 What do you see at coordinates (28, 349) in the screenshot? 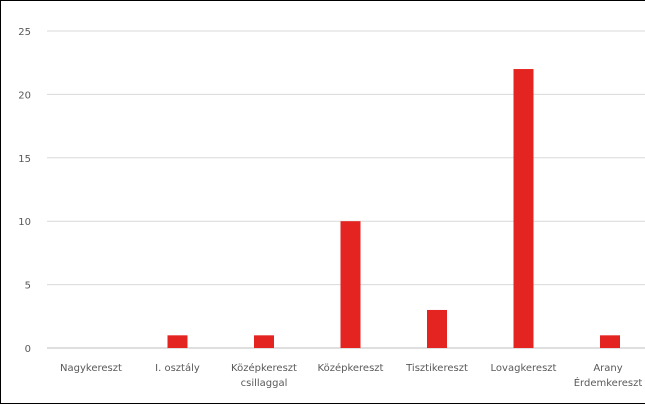
I see `y-tick-label: 0` at bounding box center [28, 349].